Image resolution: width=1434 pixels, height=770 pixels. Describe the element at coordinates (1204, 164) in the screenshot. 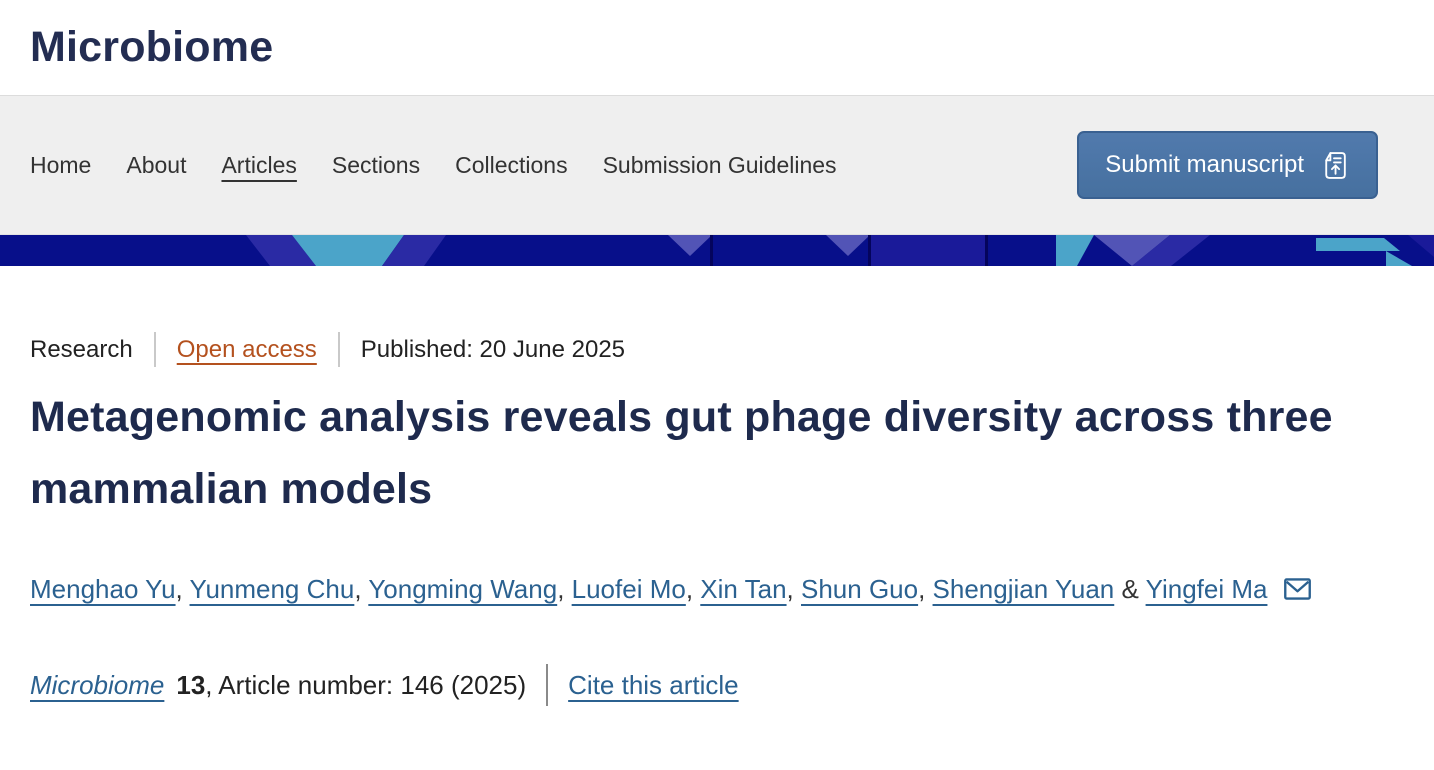

I see `submit-manuscript-label: Submit manuscript` at that location.